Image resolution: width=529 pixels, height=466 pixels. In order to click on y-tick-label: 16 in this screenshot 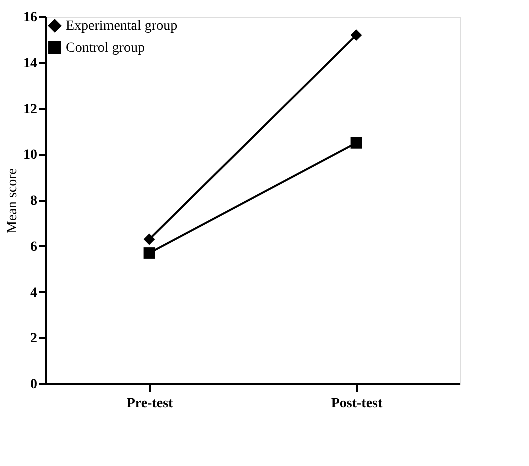, I will do `click(31, 18)`.